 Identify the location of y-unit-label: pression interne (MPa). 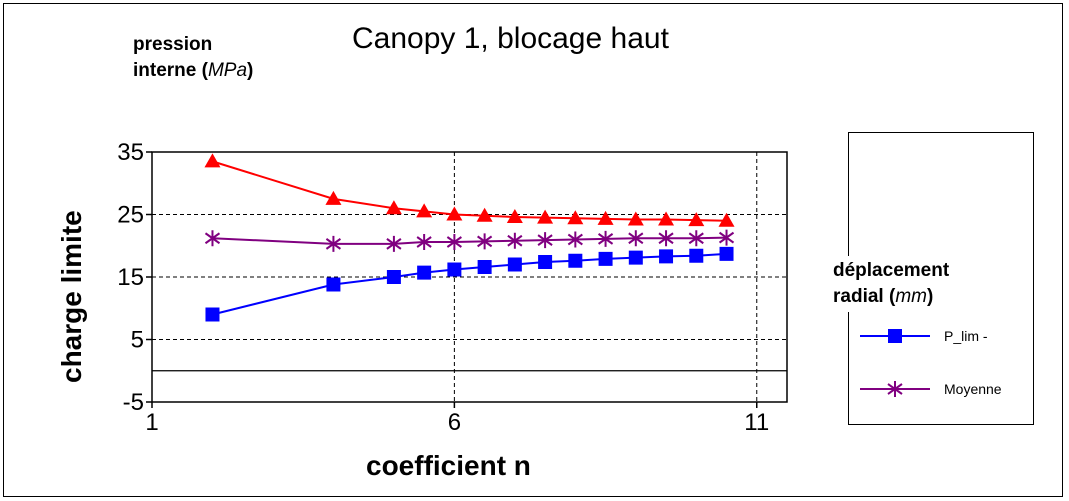
(193, 58).